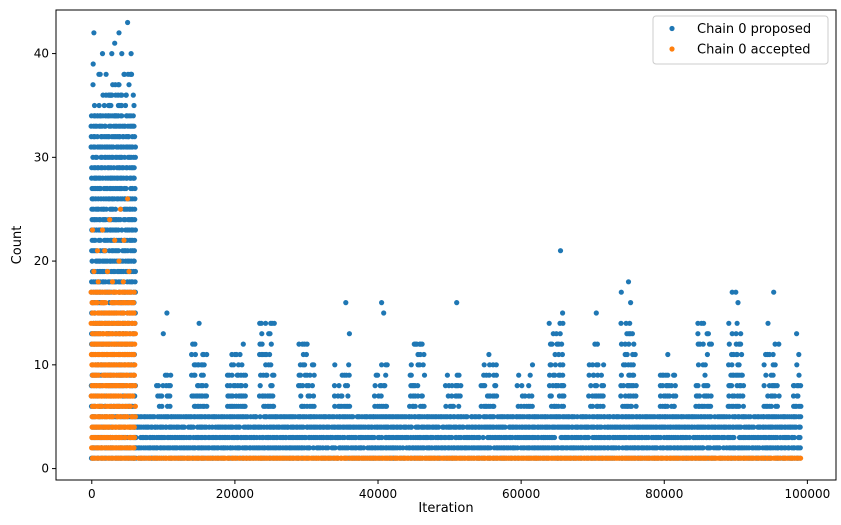  I want to click on y-axis: 0 10 20 30 40, so click(45, 261).